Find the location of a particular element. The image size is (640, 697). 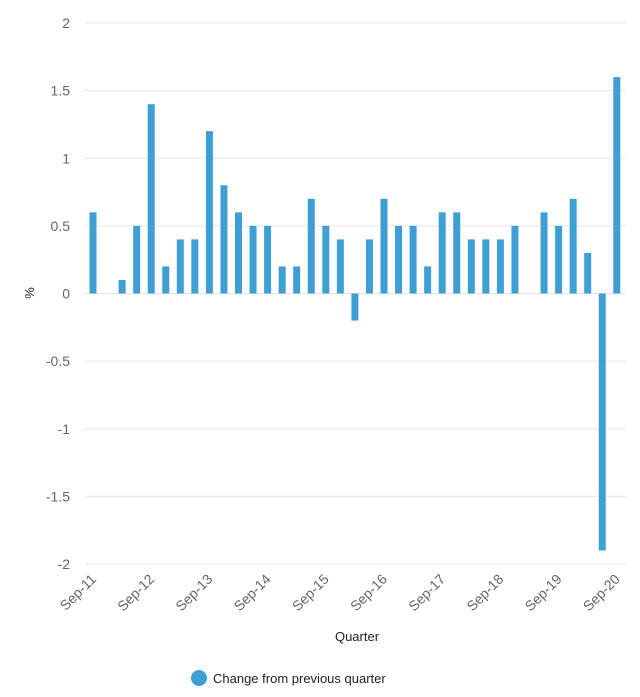

y-tick-label: 1.5 is located at coordinates (61, 91).